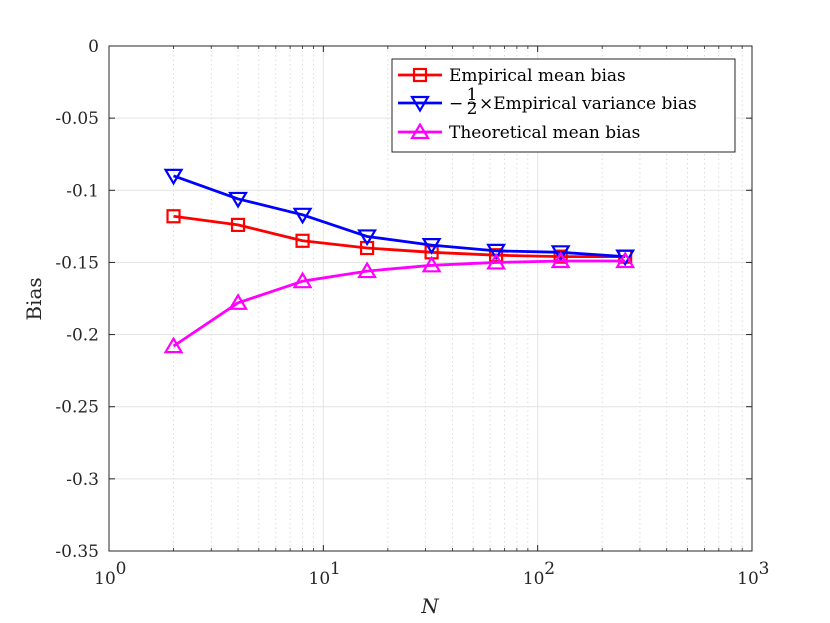 The width and height of the screenshot is (830, 623). What do you see at coordinates (430, 606) in the screenshot?
I see `x-axis-label: N` at bounding box center [430, 606].